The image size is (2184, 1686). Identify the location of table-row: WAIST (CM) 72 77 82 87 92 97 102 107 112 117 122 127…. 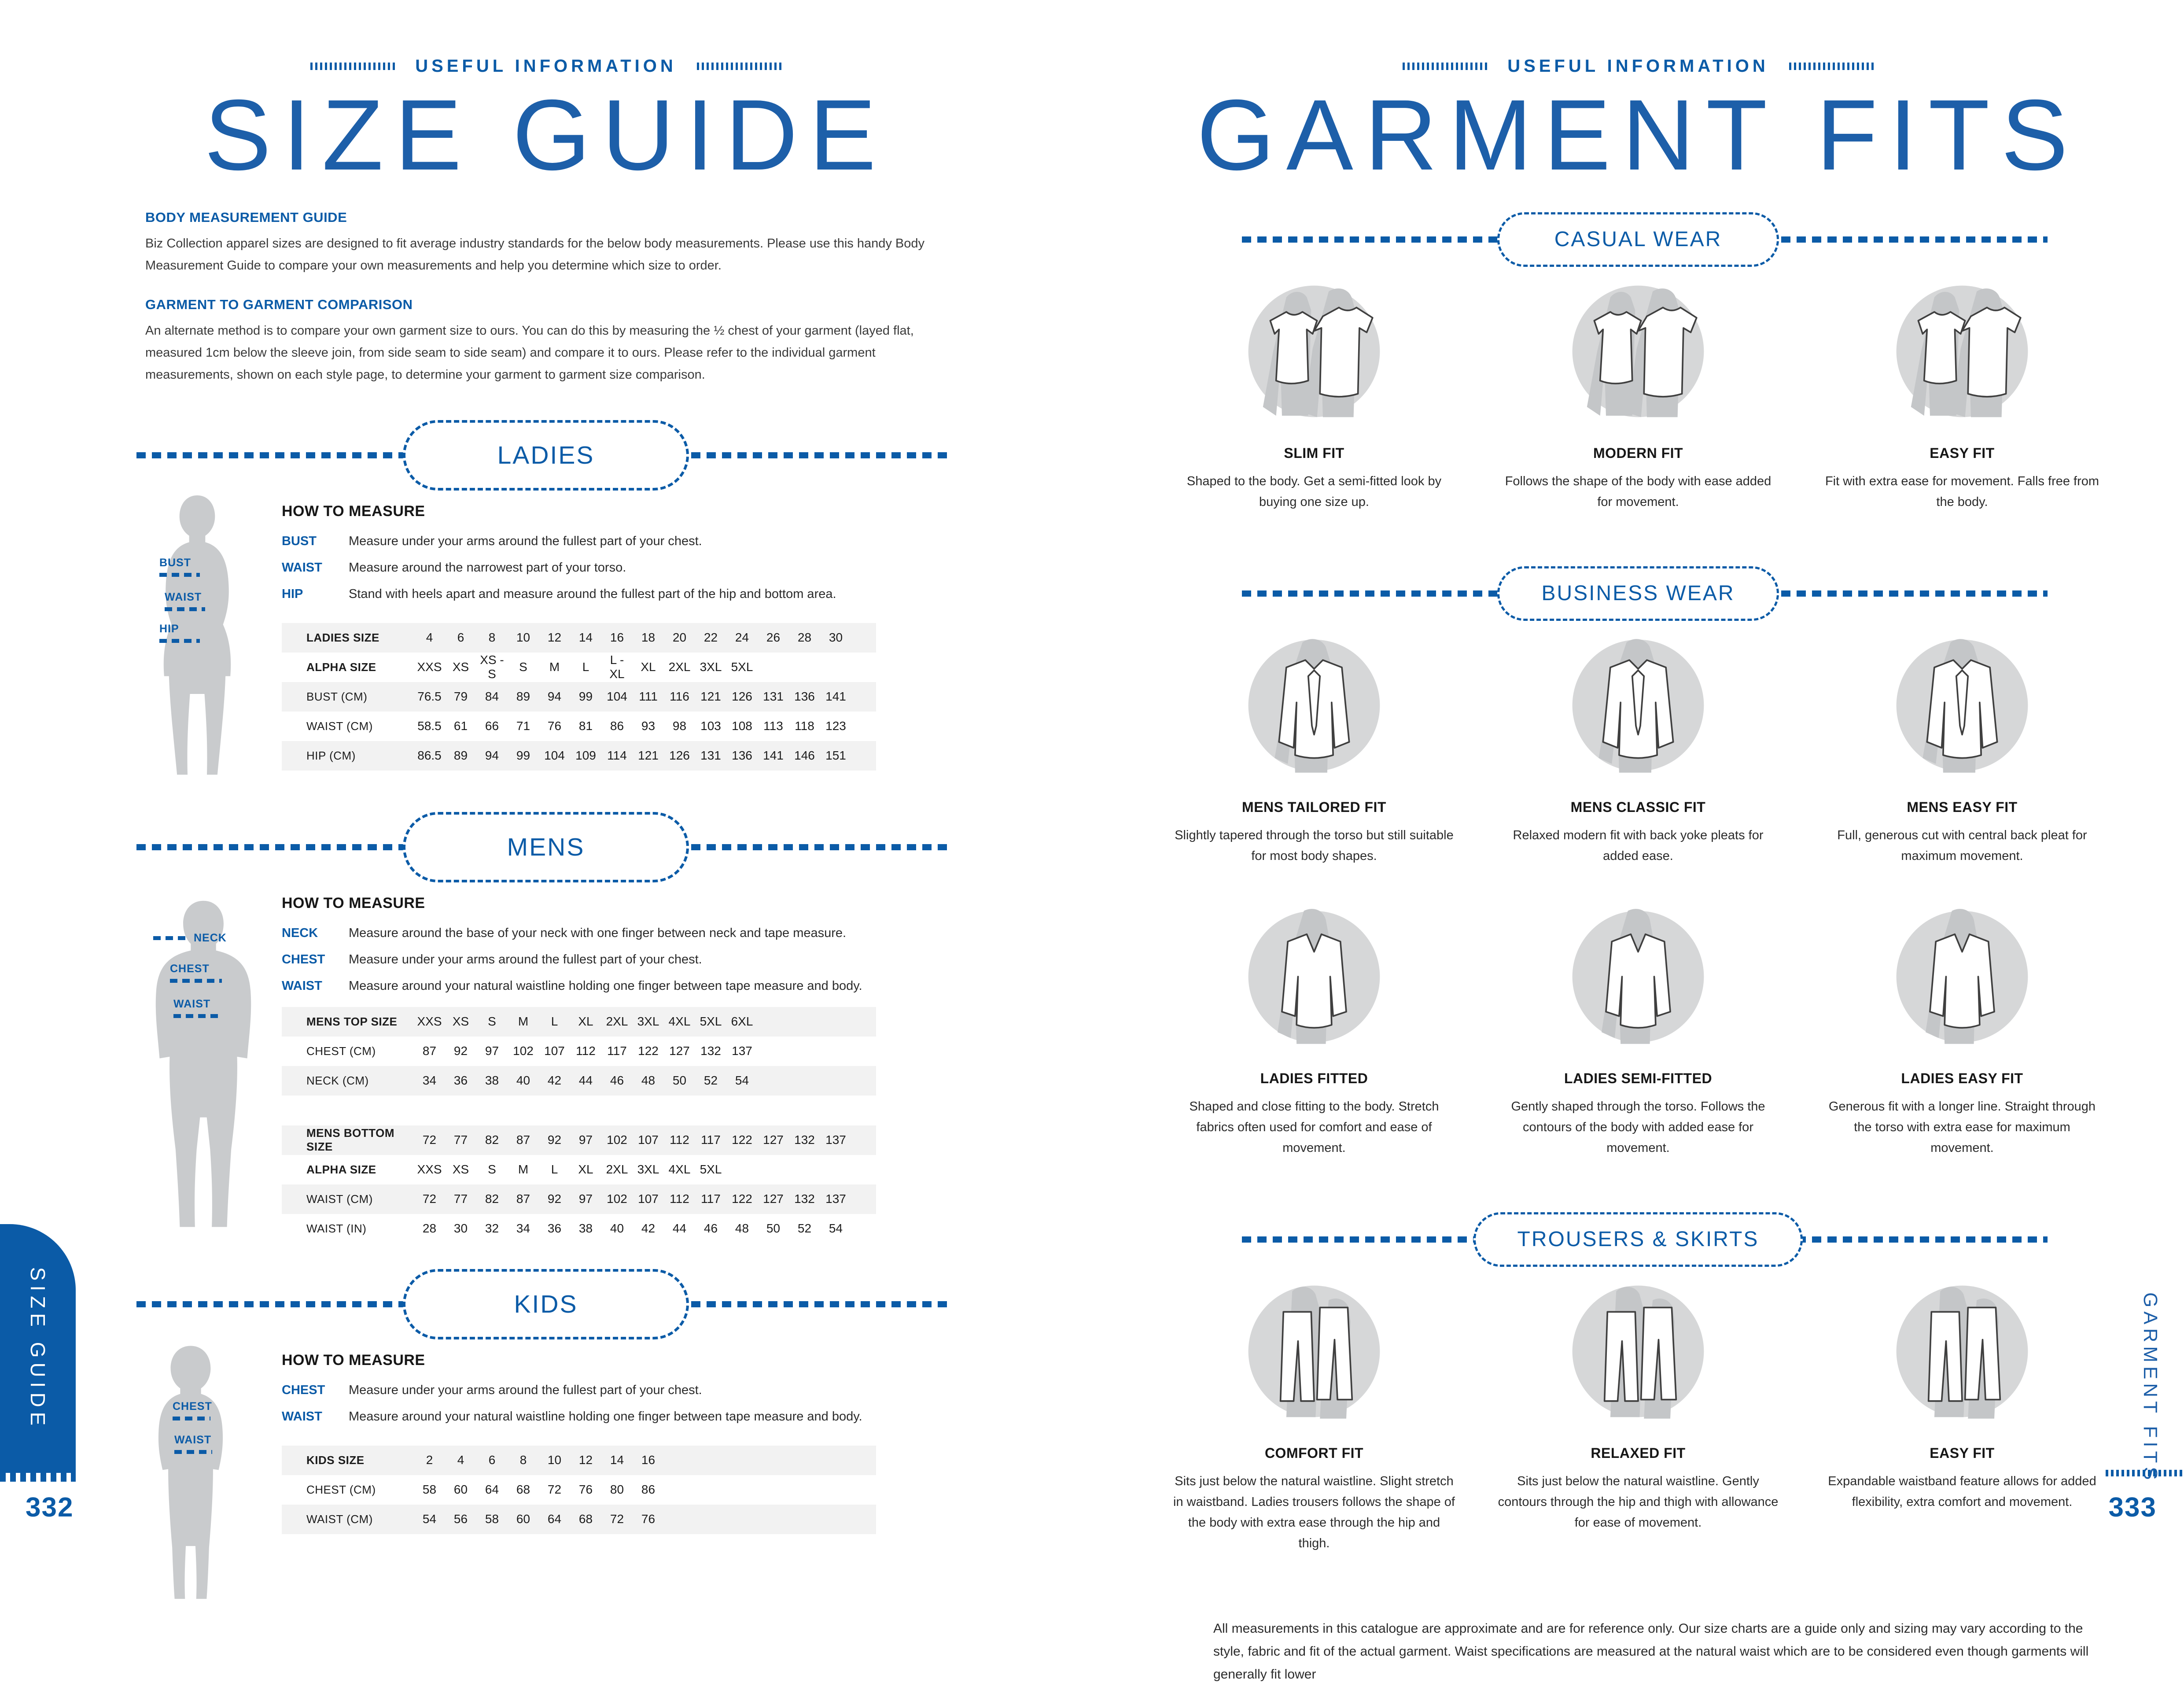
(579, 1199).